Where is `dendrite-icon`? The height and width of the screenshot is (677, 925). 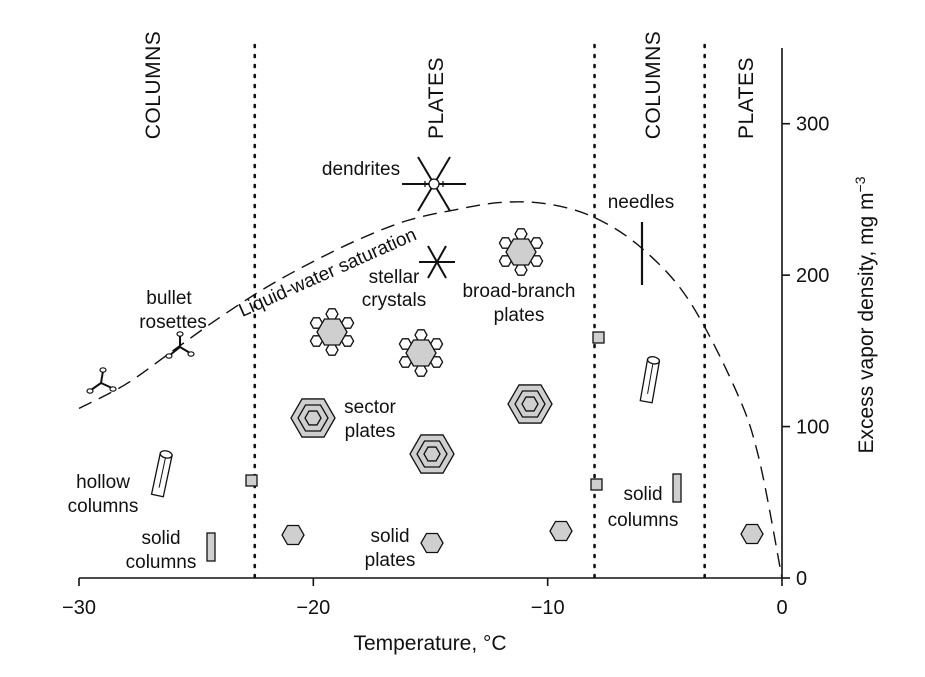 dendrite-icon is located at coordinates (434, 184).